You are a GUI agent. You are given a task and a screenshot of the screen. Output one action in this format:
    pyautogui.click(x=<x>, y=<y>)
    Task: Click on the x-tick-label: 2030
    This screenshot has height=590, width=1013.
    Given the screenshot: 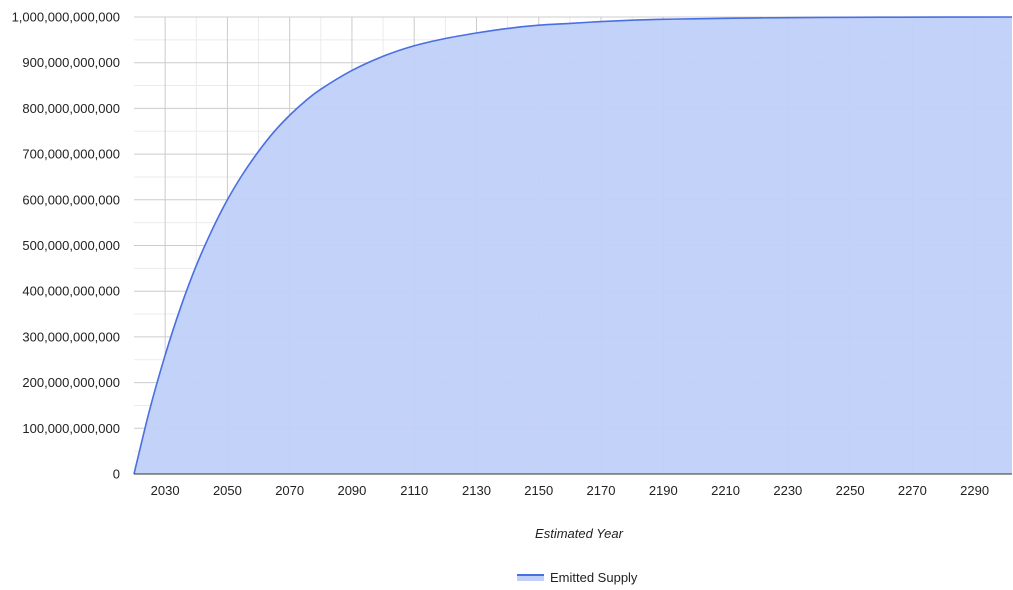 What is the action you would take?
    pyautogui.click(x=165, y=490)
    